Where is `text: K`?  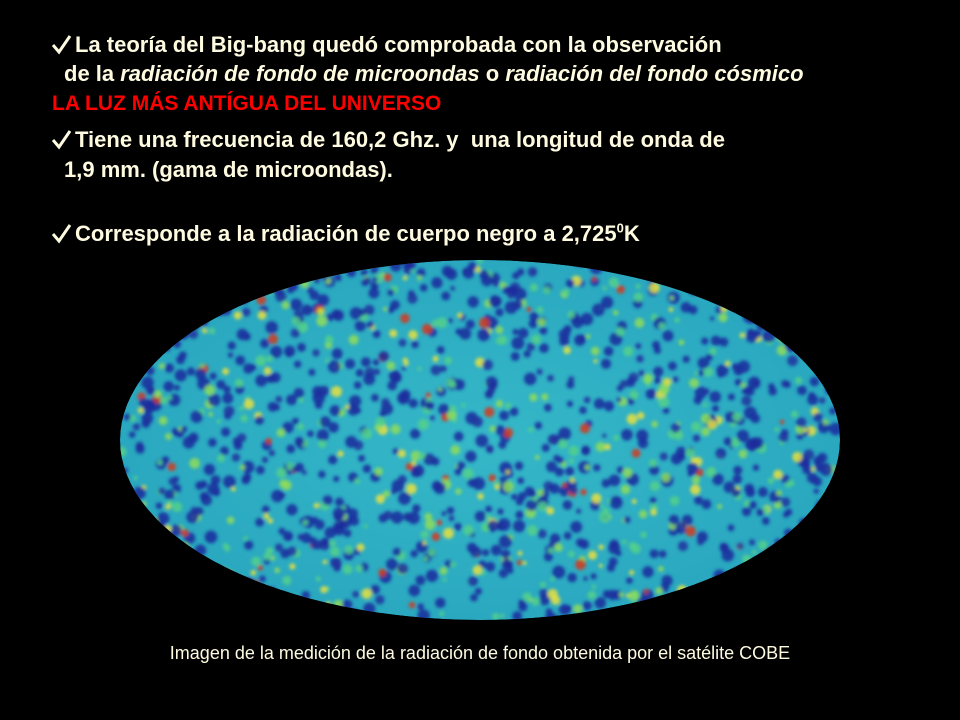
text: K is located at coordinates (631, 233).